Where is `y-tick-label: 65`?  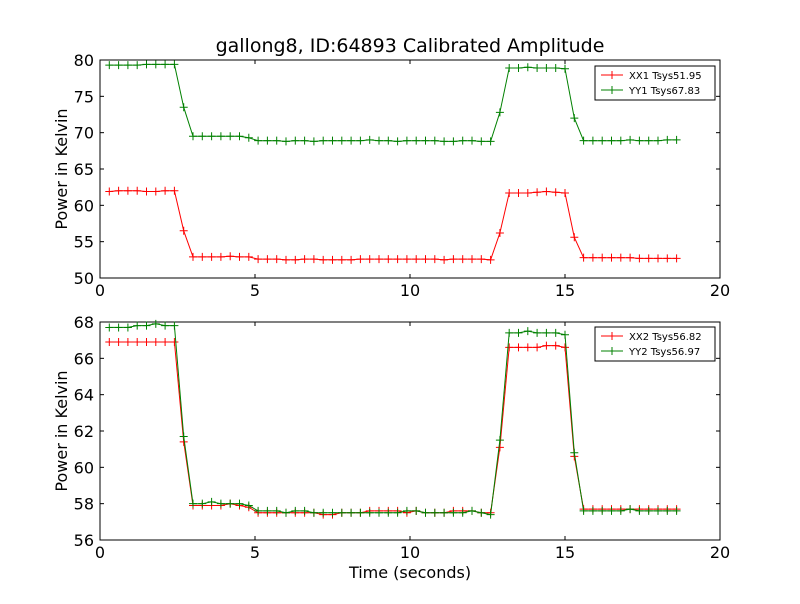 y-tick-label: 65 is located at coordinates (84, 169).